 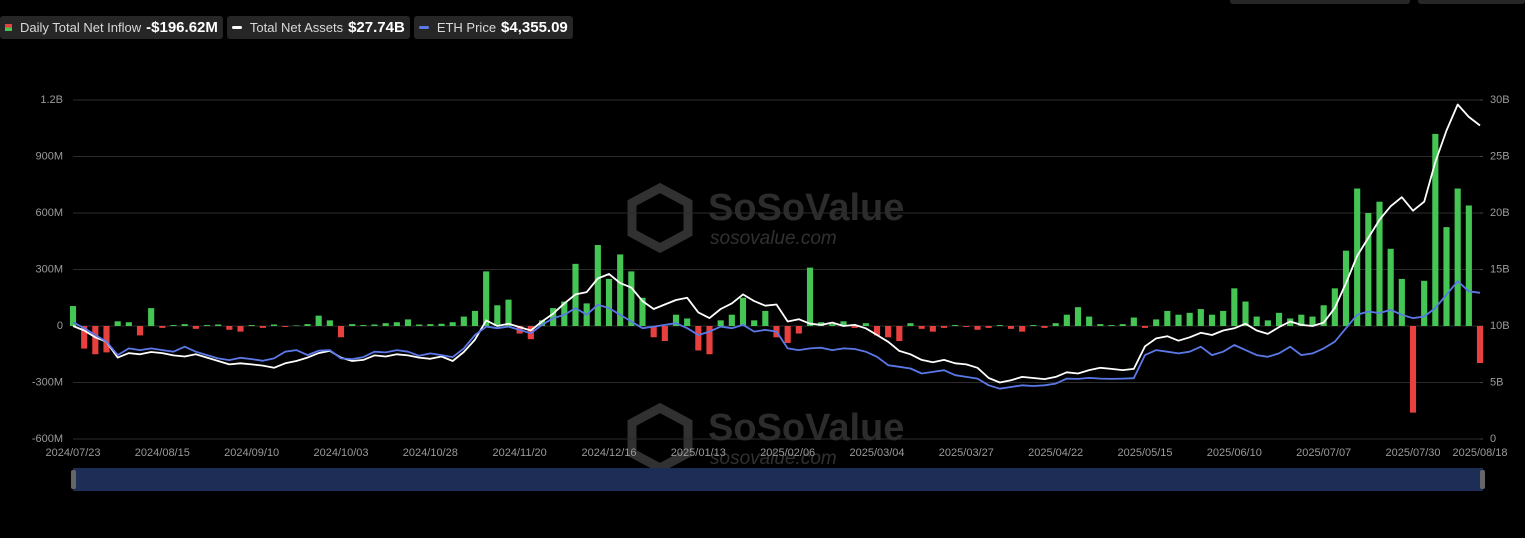 What do you see at coordinates (340, 453) in the screenshot?
I see `x-tick-label: 2024/10/03` at bounding box center [340, 453].